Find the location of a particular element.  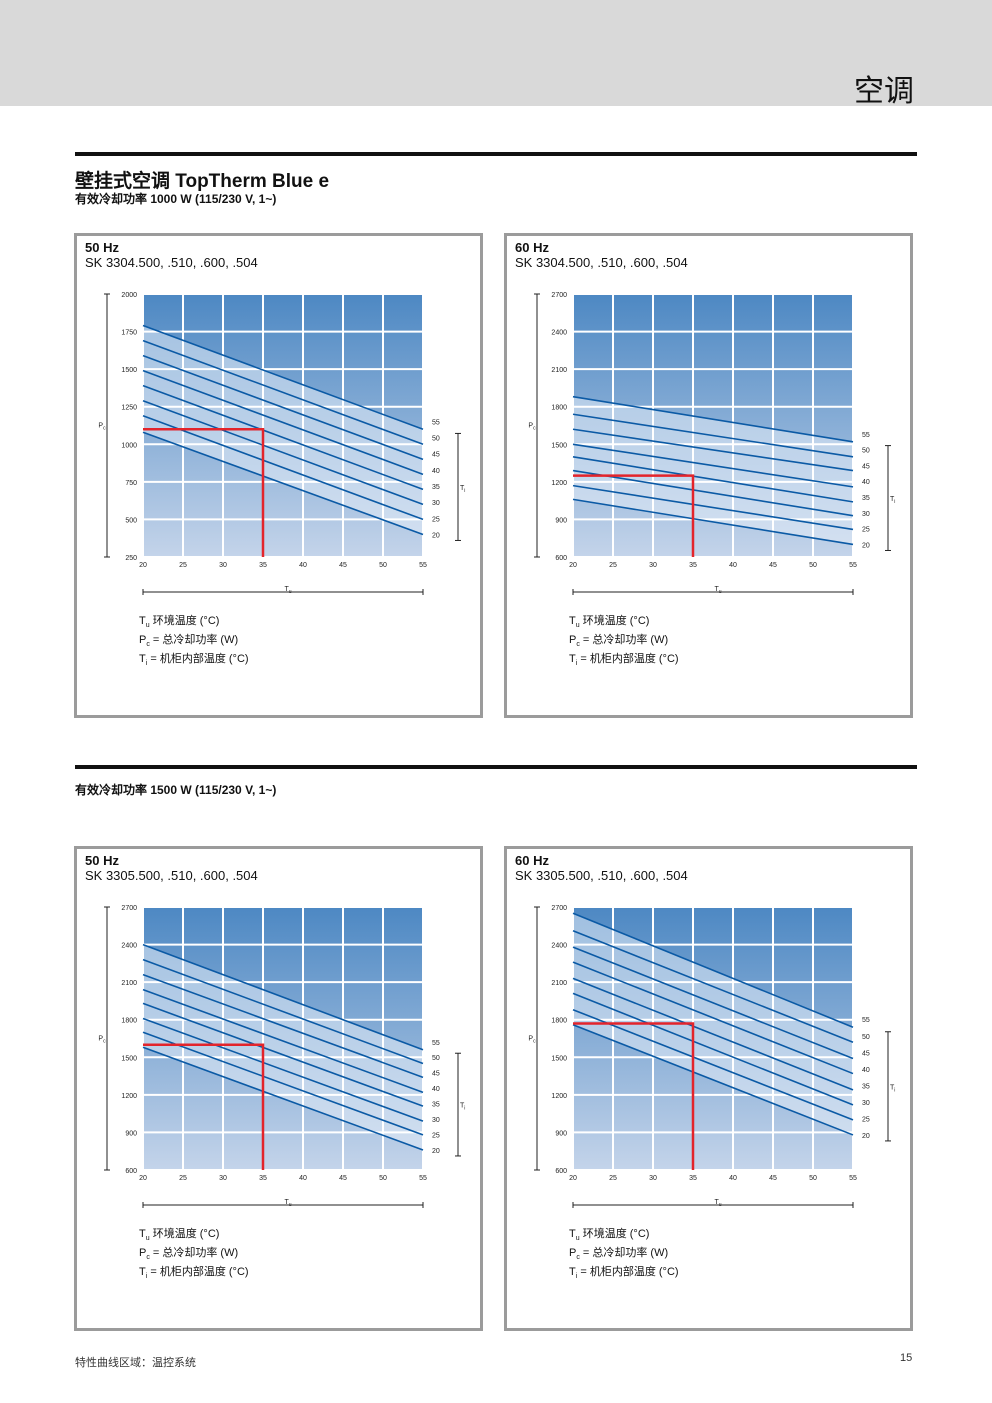

middle-rule is located at coordinates (496, 767).